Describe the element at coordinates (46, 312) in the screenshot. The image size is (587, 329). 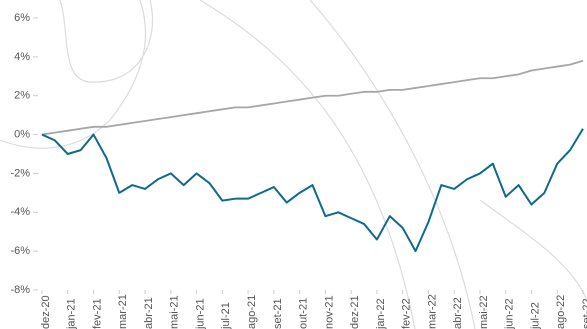
I see `x-tick-label: dez-20` at that location.